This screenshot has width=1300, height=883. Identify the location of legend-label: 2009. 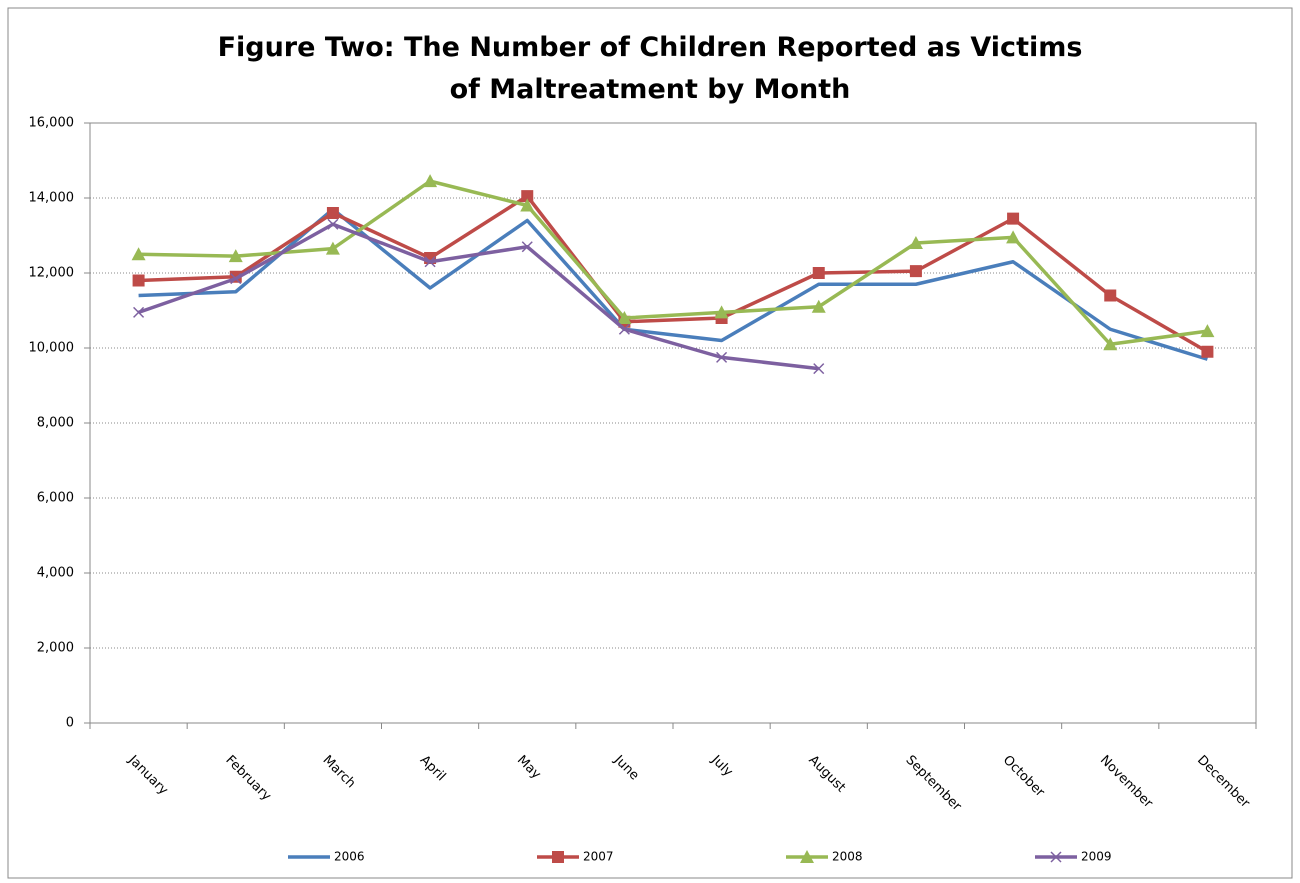
(1096, 857).